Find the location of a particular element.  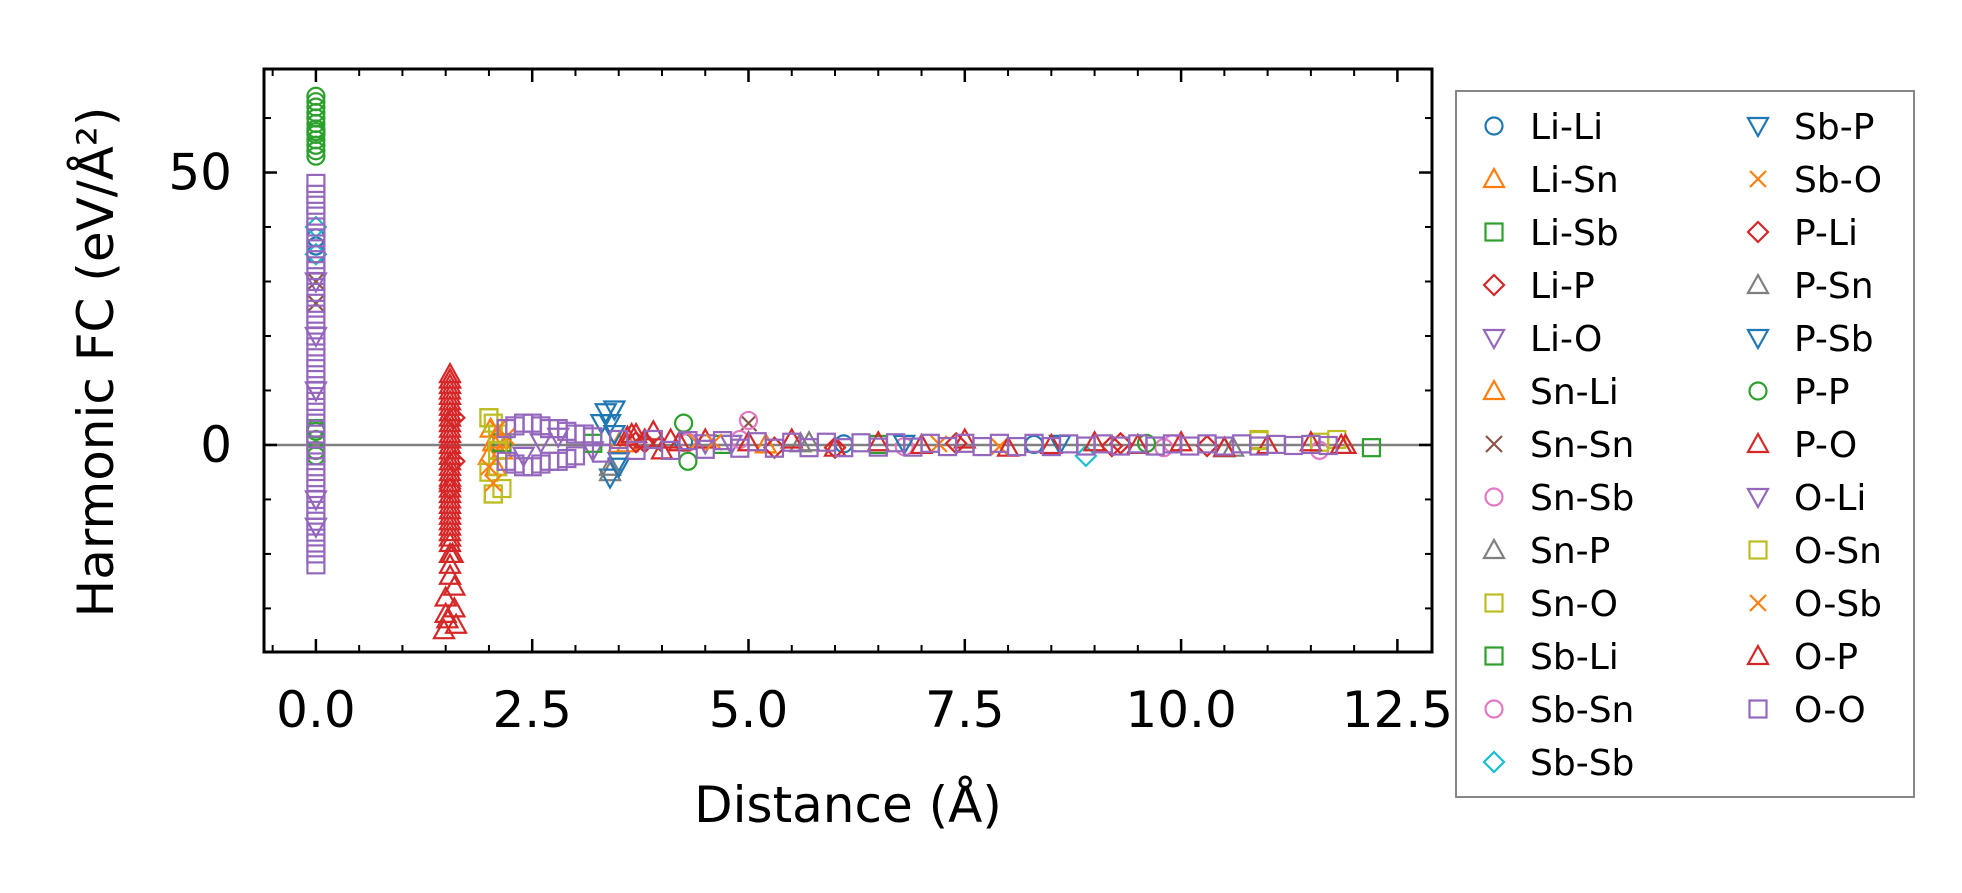

series-p-o is located at coordinates (895, 500).